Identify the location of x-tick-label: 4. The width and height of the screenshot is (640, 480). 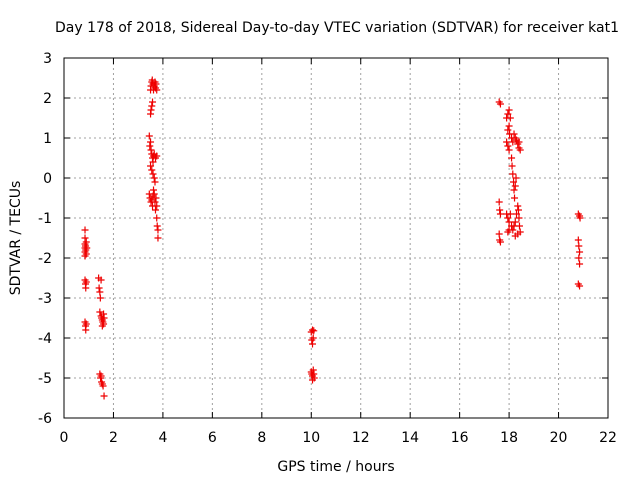
(162, 438).